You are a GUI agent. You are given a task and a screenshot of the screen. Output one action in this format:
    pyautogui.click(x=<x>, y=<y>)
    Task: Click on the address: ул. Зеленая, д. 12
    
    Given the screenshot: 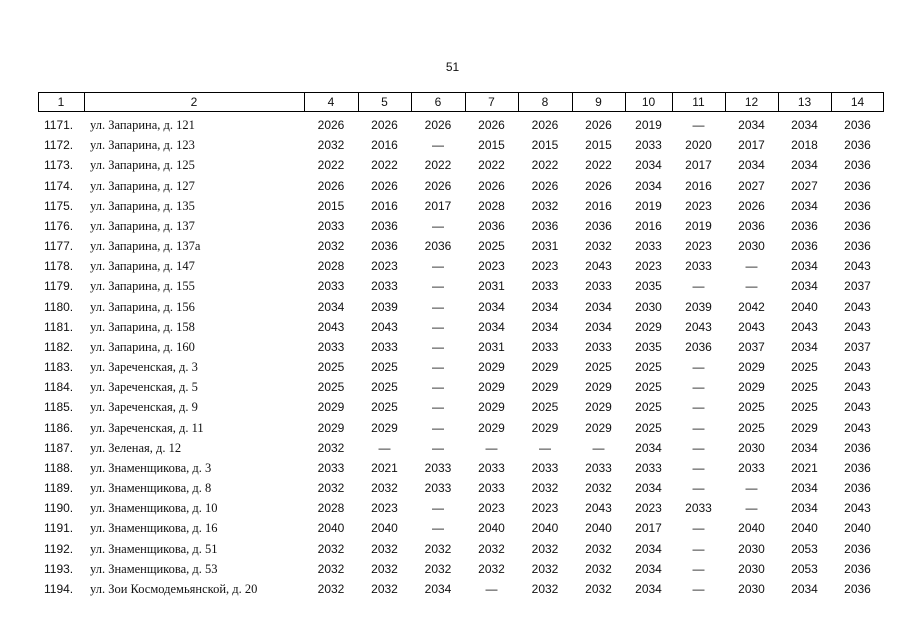 What is the action you would take?
    pyautogui.click(x=136, y=447)
    